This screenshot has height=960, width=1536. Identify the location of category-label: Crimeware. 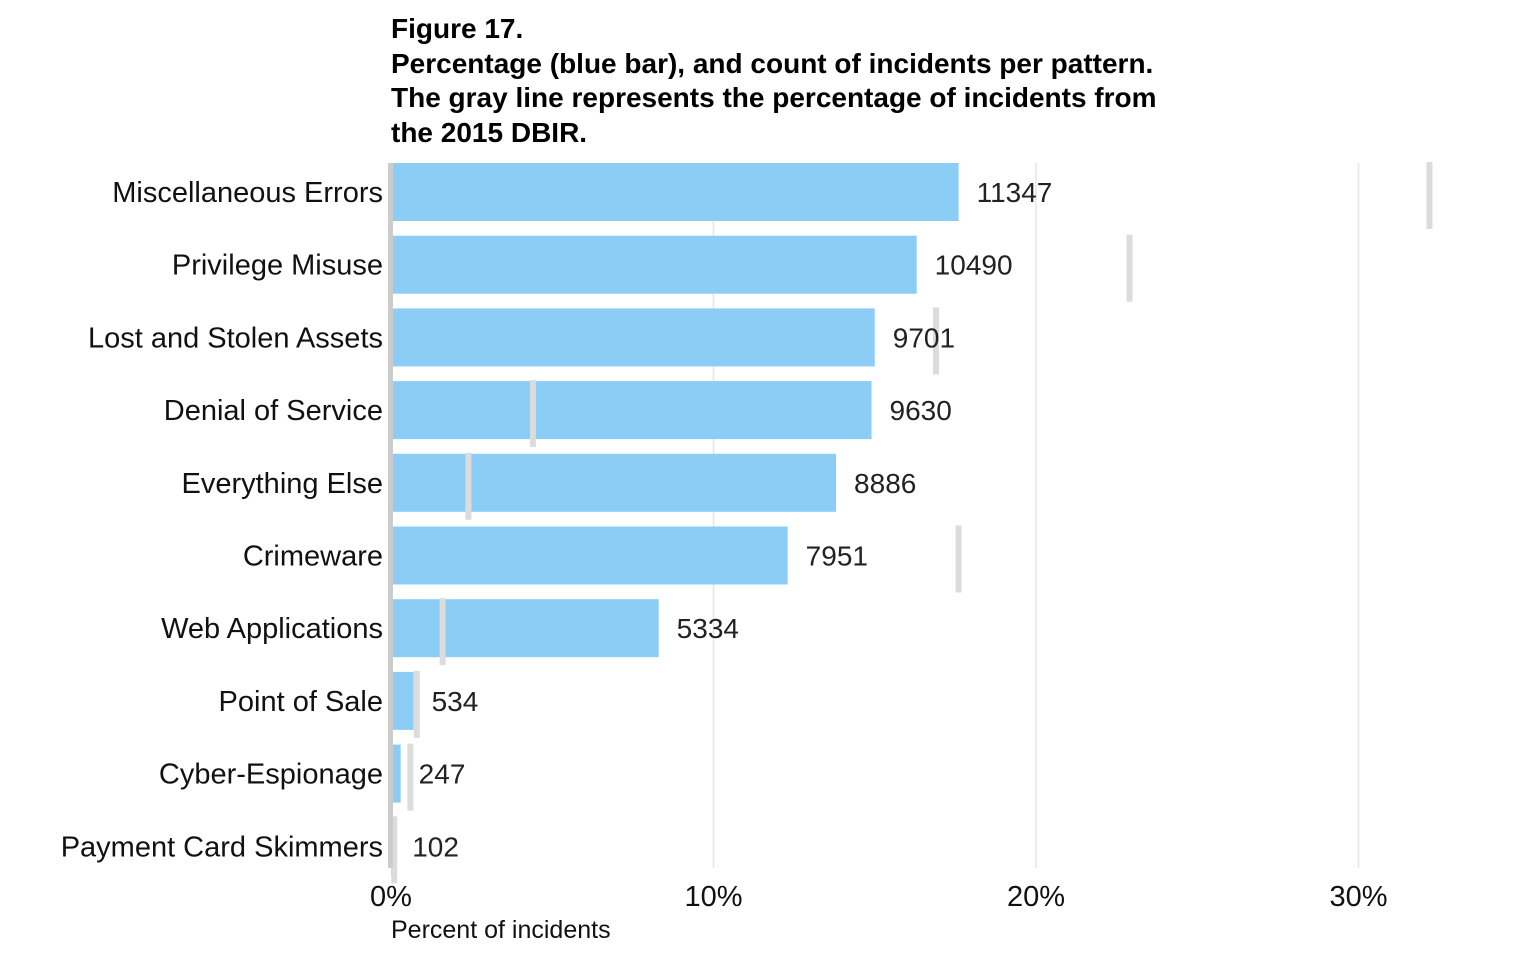
(313, 557).